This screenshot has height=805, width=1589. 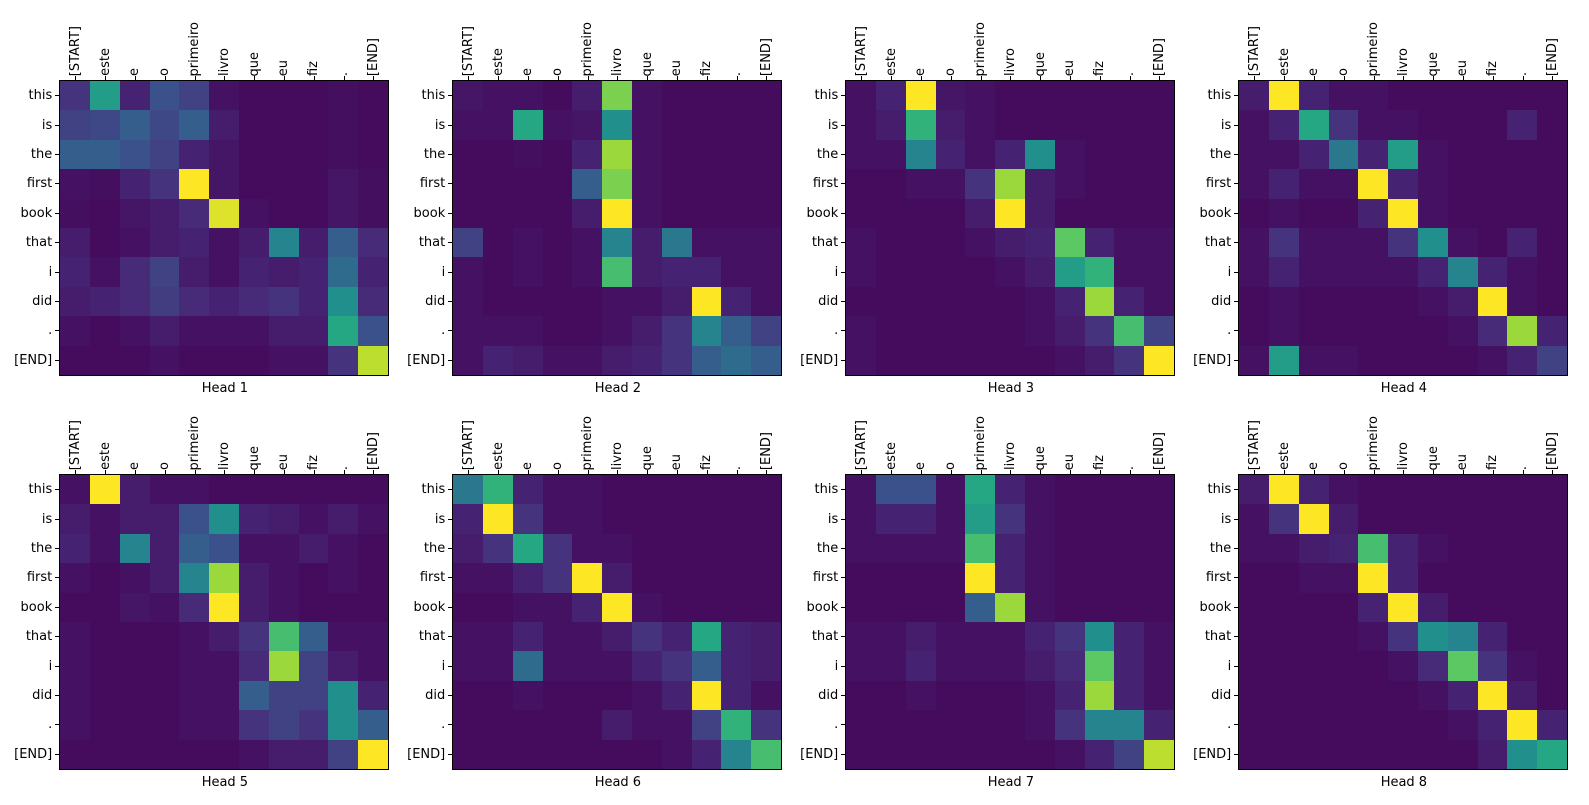 I want to click on x-tick-label: ., so click(x=737, y=467).